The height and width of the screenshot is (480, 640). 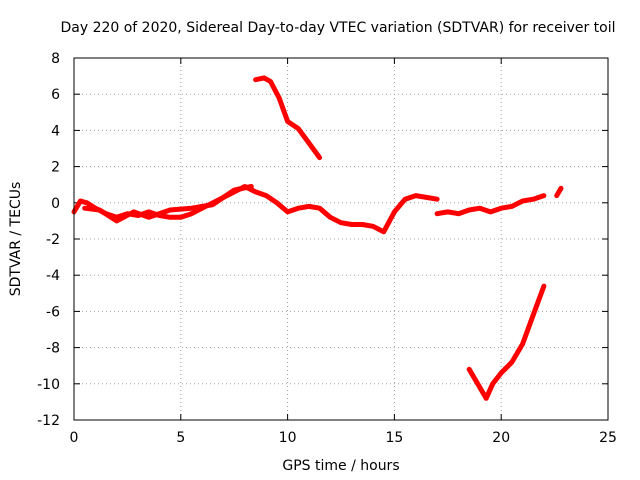 What do you see at coordinates (501, 438) in the screenshot?
I see `x-tick-label: 20` at bounding box center [501, 438].